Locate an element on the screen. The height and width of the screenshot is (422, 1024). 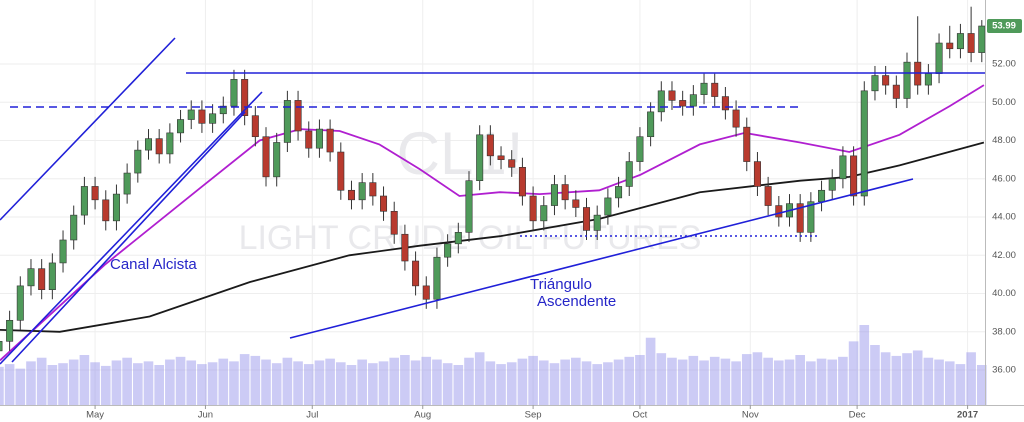
y-tick-label: 44.00 is located at coordinates (1004, 217).